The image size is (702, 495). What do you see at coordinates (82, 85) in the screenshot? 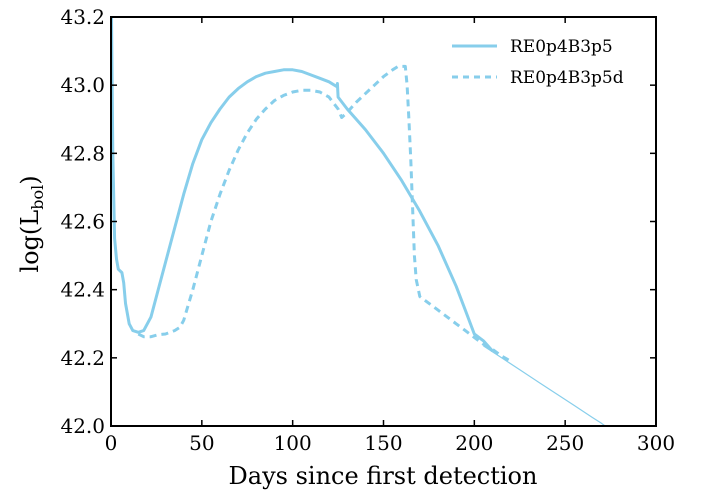
I see `y-tick-label: 43.0` at bounding box center [82, 85].